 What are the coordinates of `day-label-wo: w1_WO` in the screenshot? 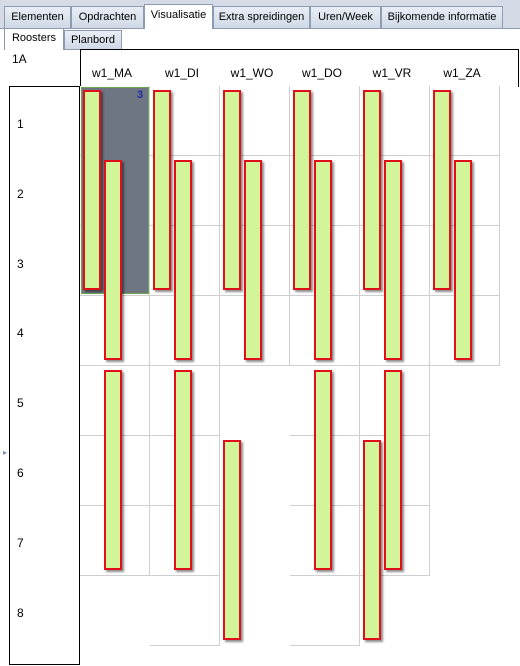 It's located at (252, 73).